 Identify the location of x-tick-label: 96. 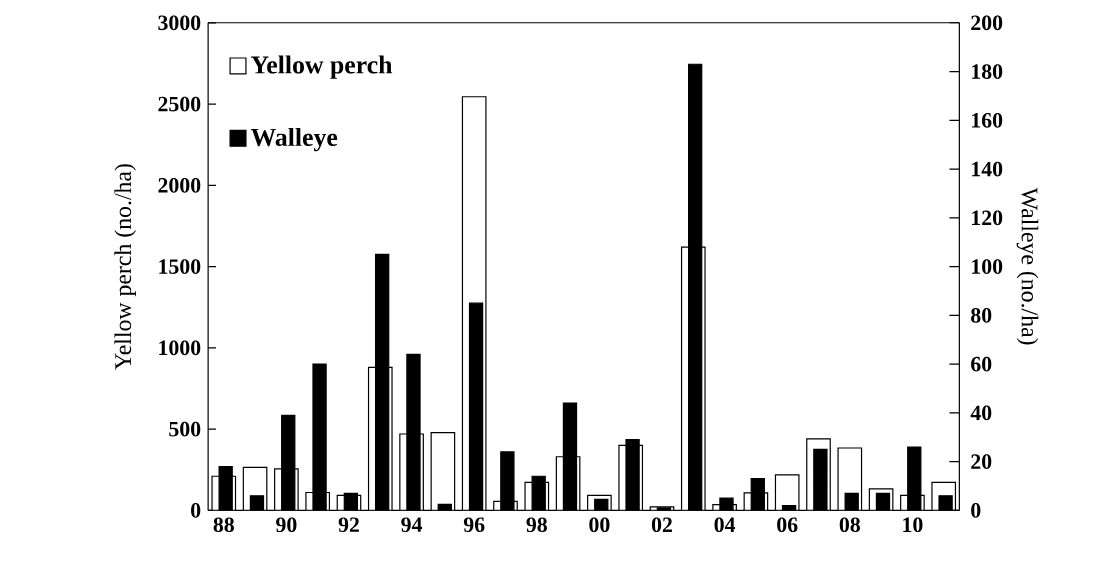
(474, 525).